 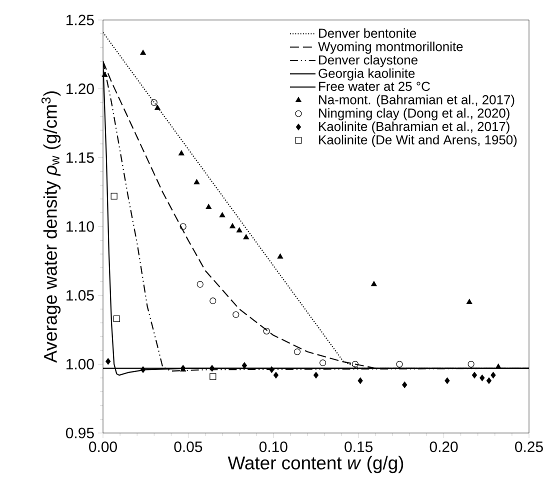 What do you see at coordinates (418, 140) in the screenshot?
I see `legend-label: Kaolinite (De Wit and Arens, 1950)` at bounding box center [418, 140].